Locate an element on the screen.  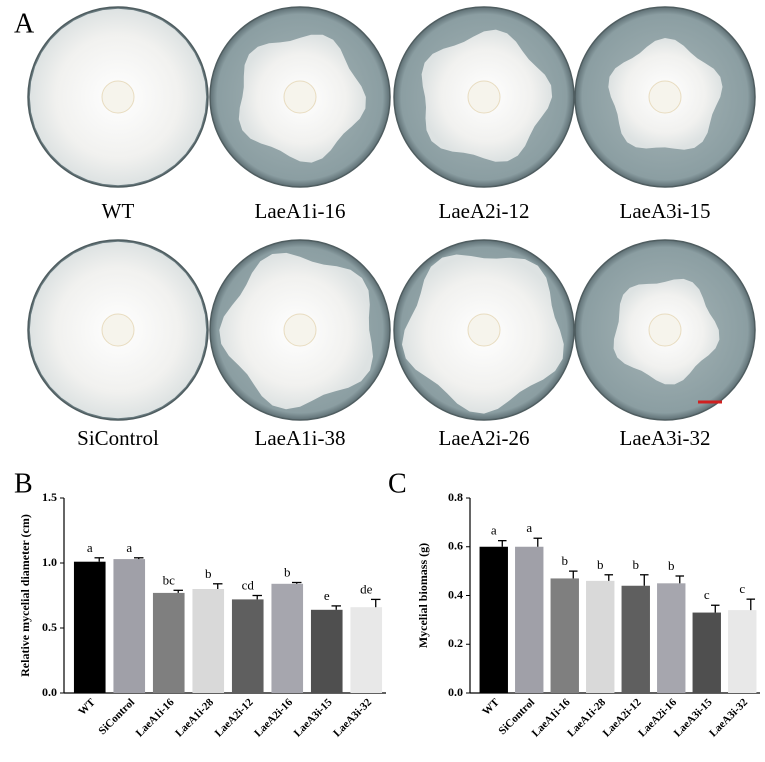
plate-label: LaeA3i-32 is located at coordinates (665, 438).